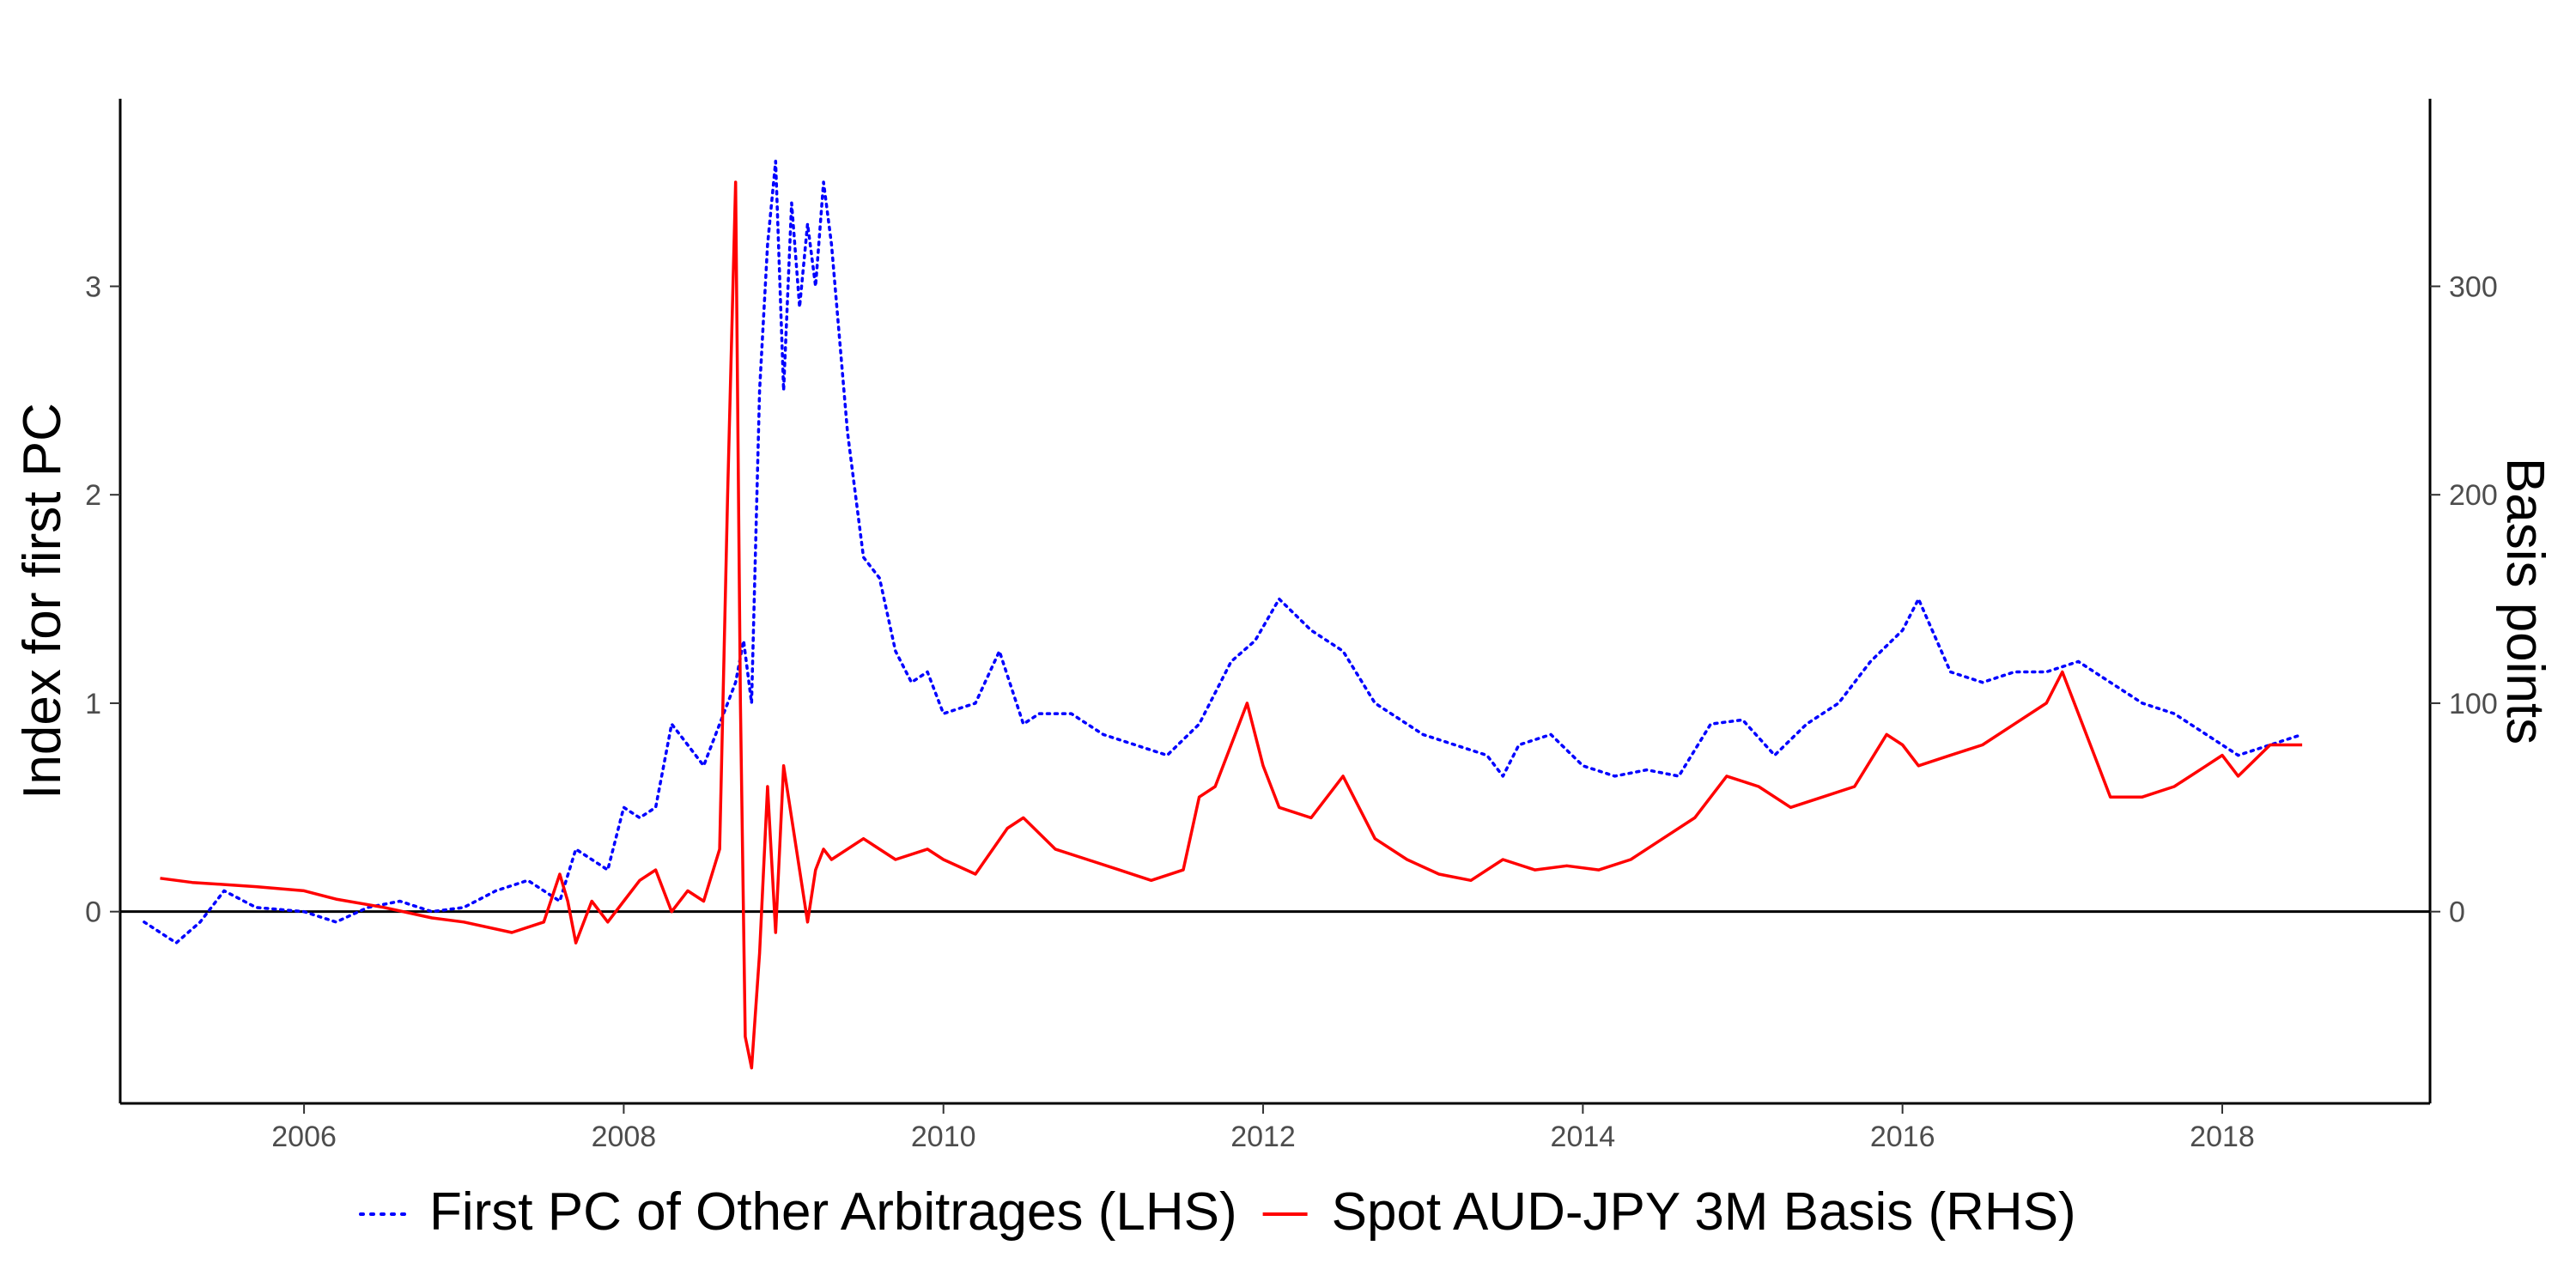 The height and width of the screenshot is (1288, 2576). What do you see at coordinates (2464, 599) in the screenshot?
I see `right-y-axis-ticks: 0 100 200 300` at bounding box center [2464, 599].